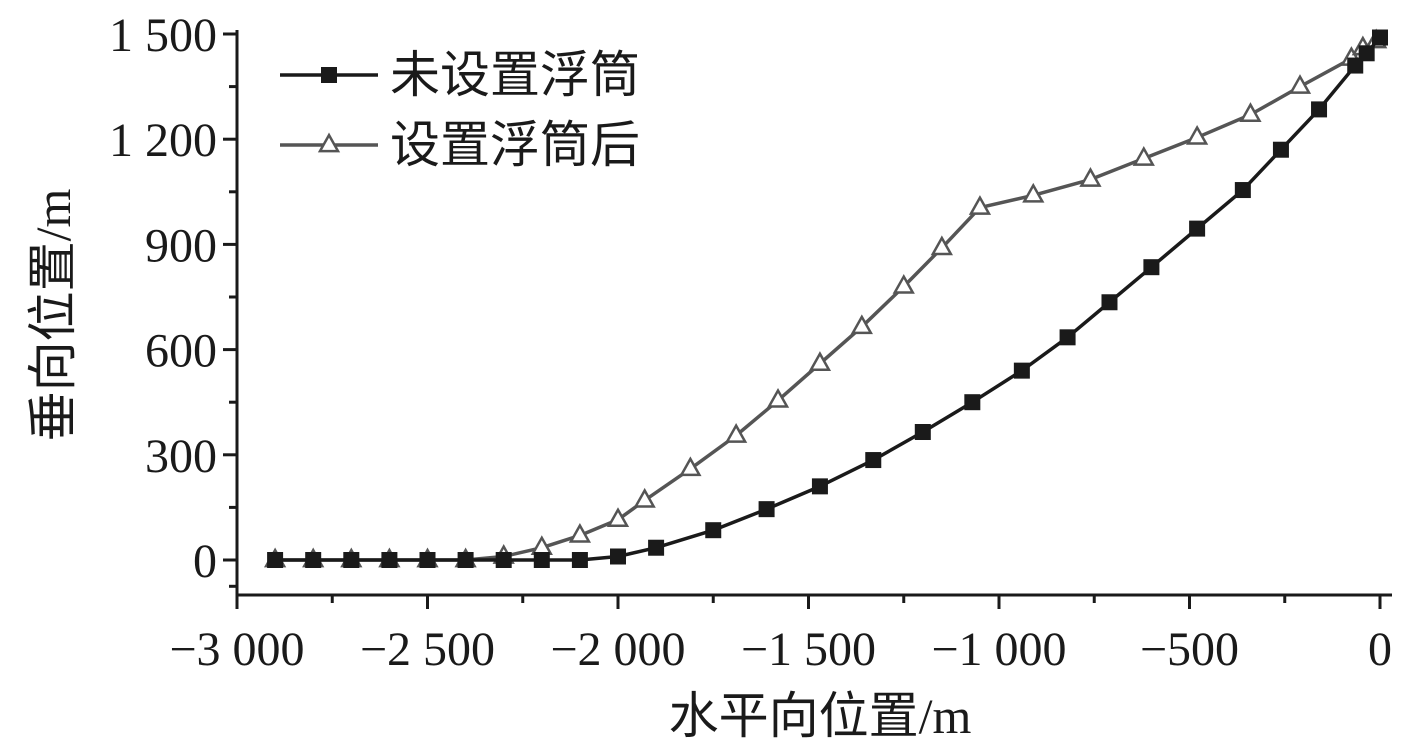 The image size is (1417, 754). I want to click on legend-entry: 未设置浮筒, so click(460, 75).